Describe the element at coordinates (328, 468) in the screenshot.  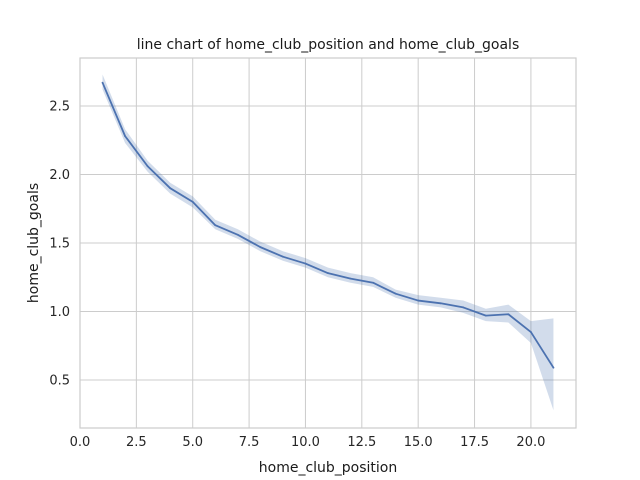
I see `x-axis-label: home_club_position` at that location.